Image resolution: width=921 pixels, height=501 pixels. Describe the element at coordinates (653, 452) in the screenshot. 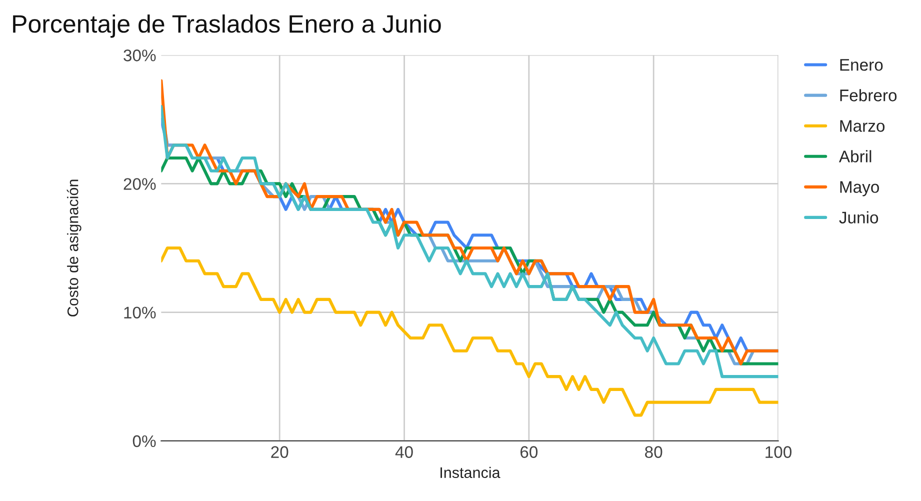

I see `x-tick-label: 80` at that location.